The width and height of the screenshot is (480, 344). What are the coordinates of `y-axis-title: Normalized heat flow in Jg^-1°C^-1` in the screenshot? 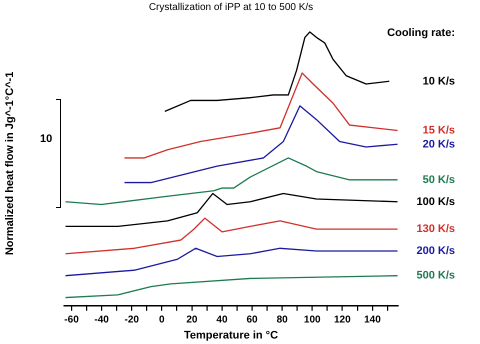 It's located at (10, 164).